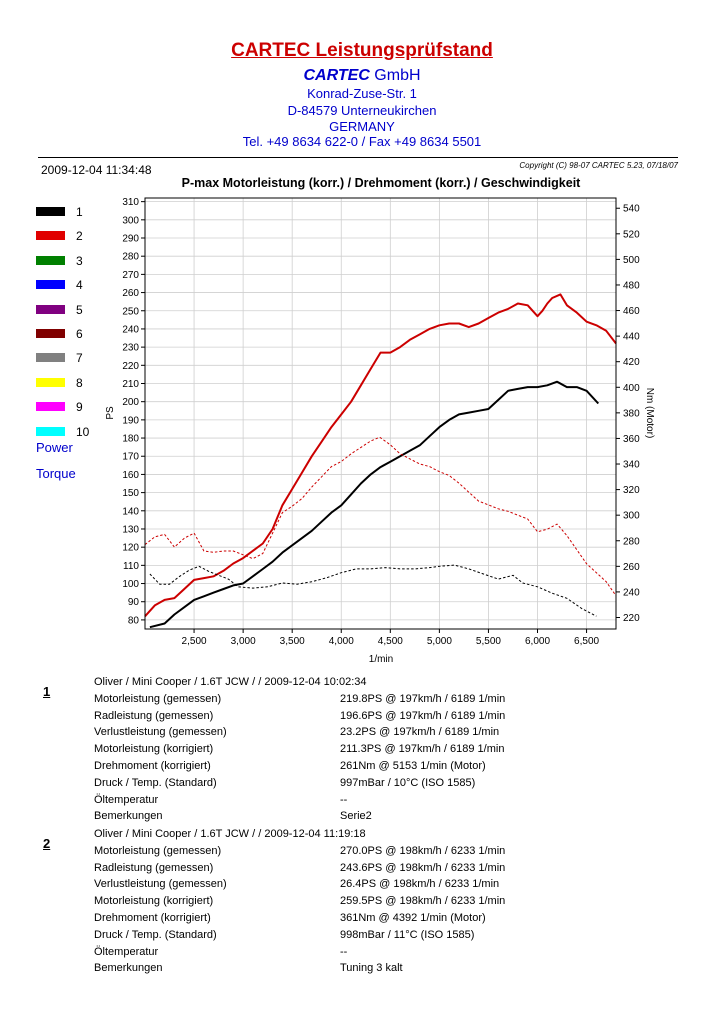  What do you see at coordinates (110, 413) in the screenshot?
I see `y-axis-left-label: PS` at bounding box center [110, 413].